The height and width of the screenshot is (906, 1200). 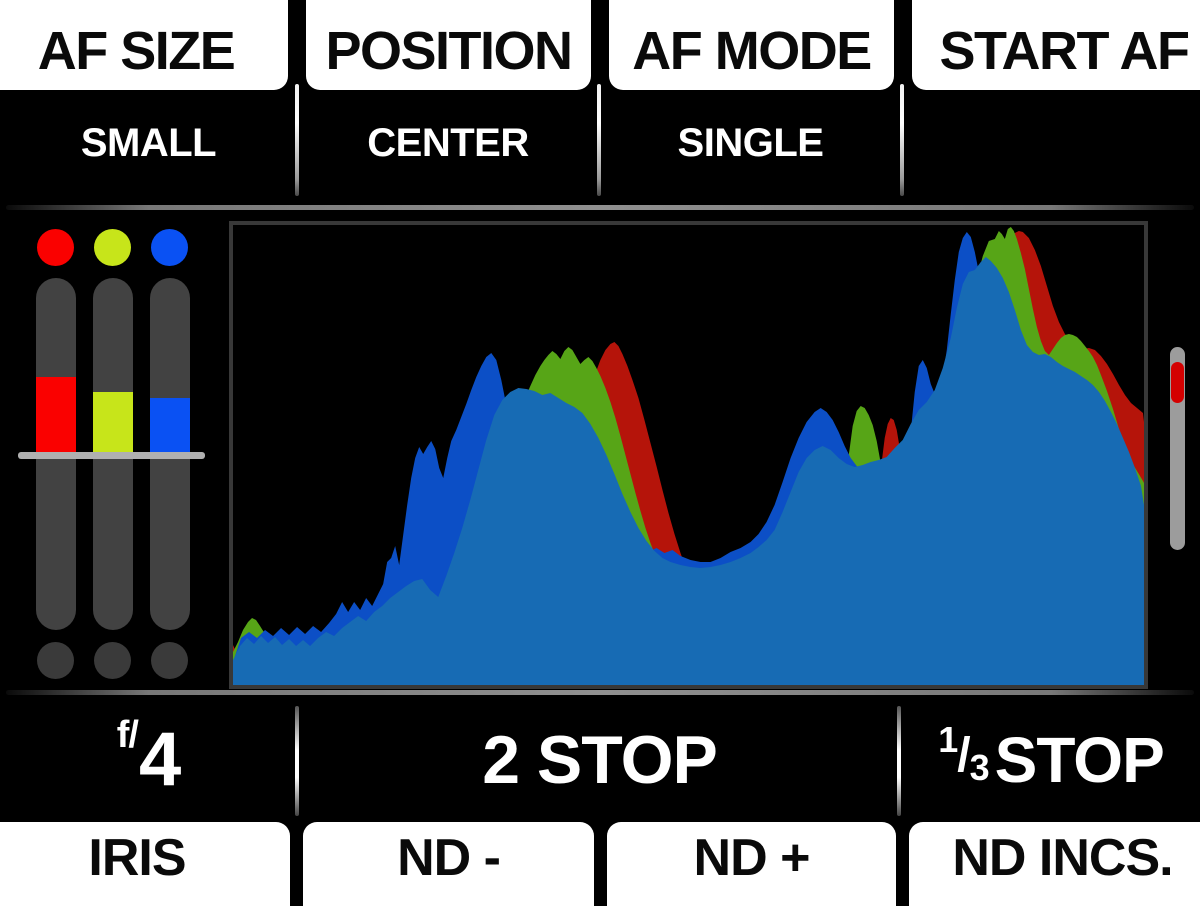 I want to click on start-af-button: START AF, so click(x=1056, y=45).